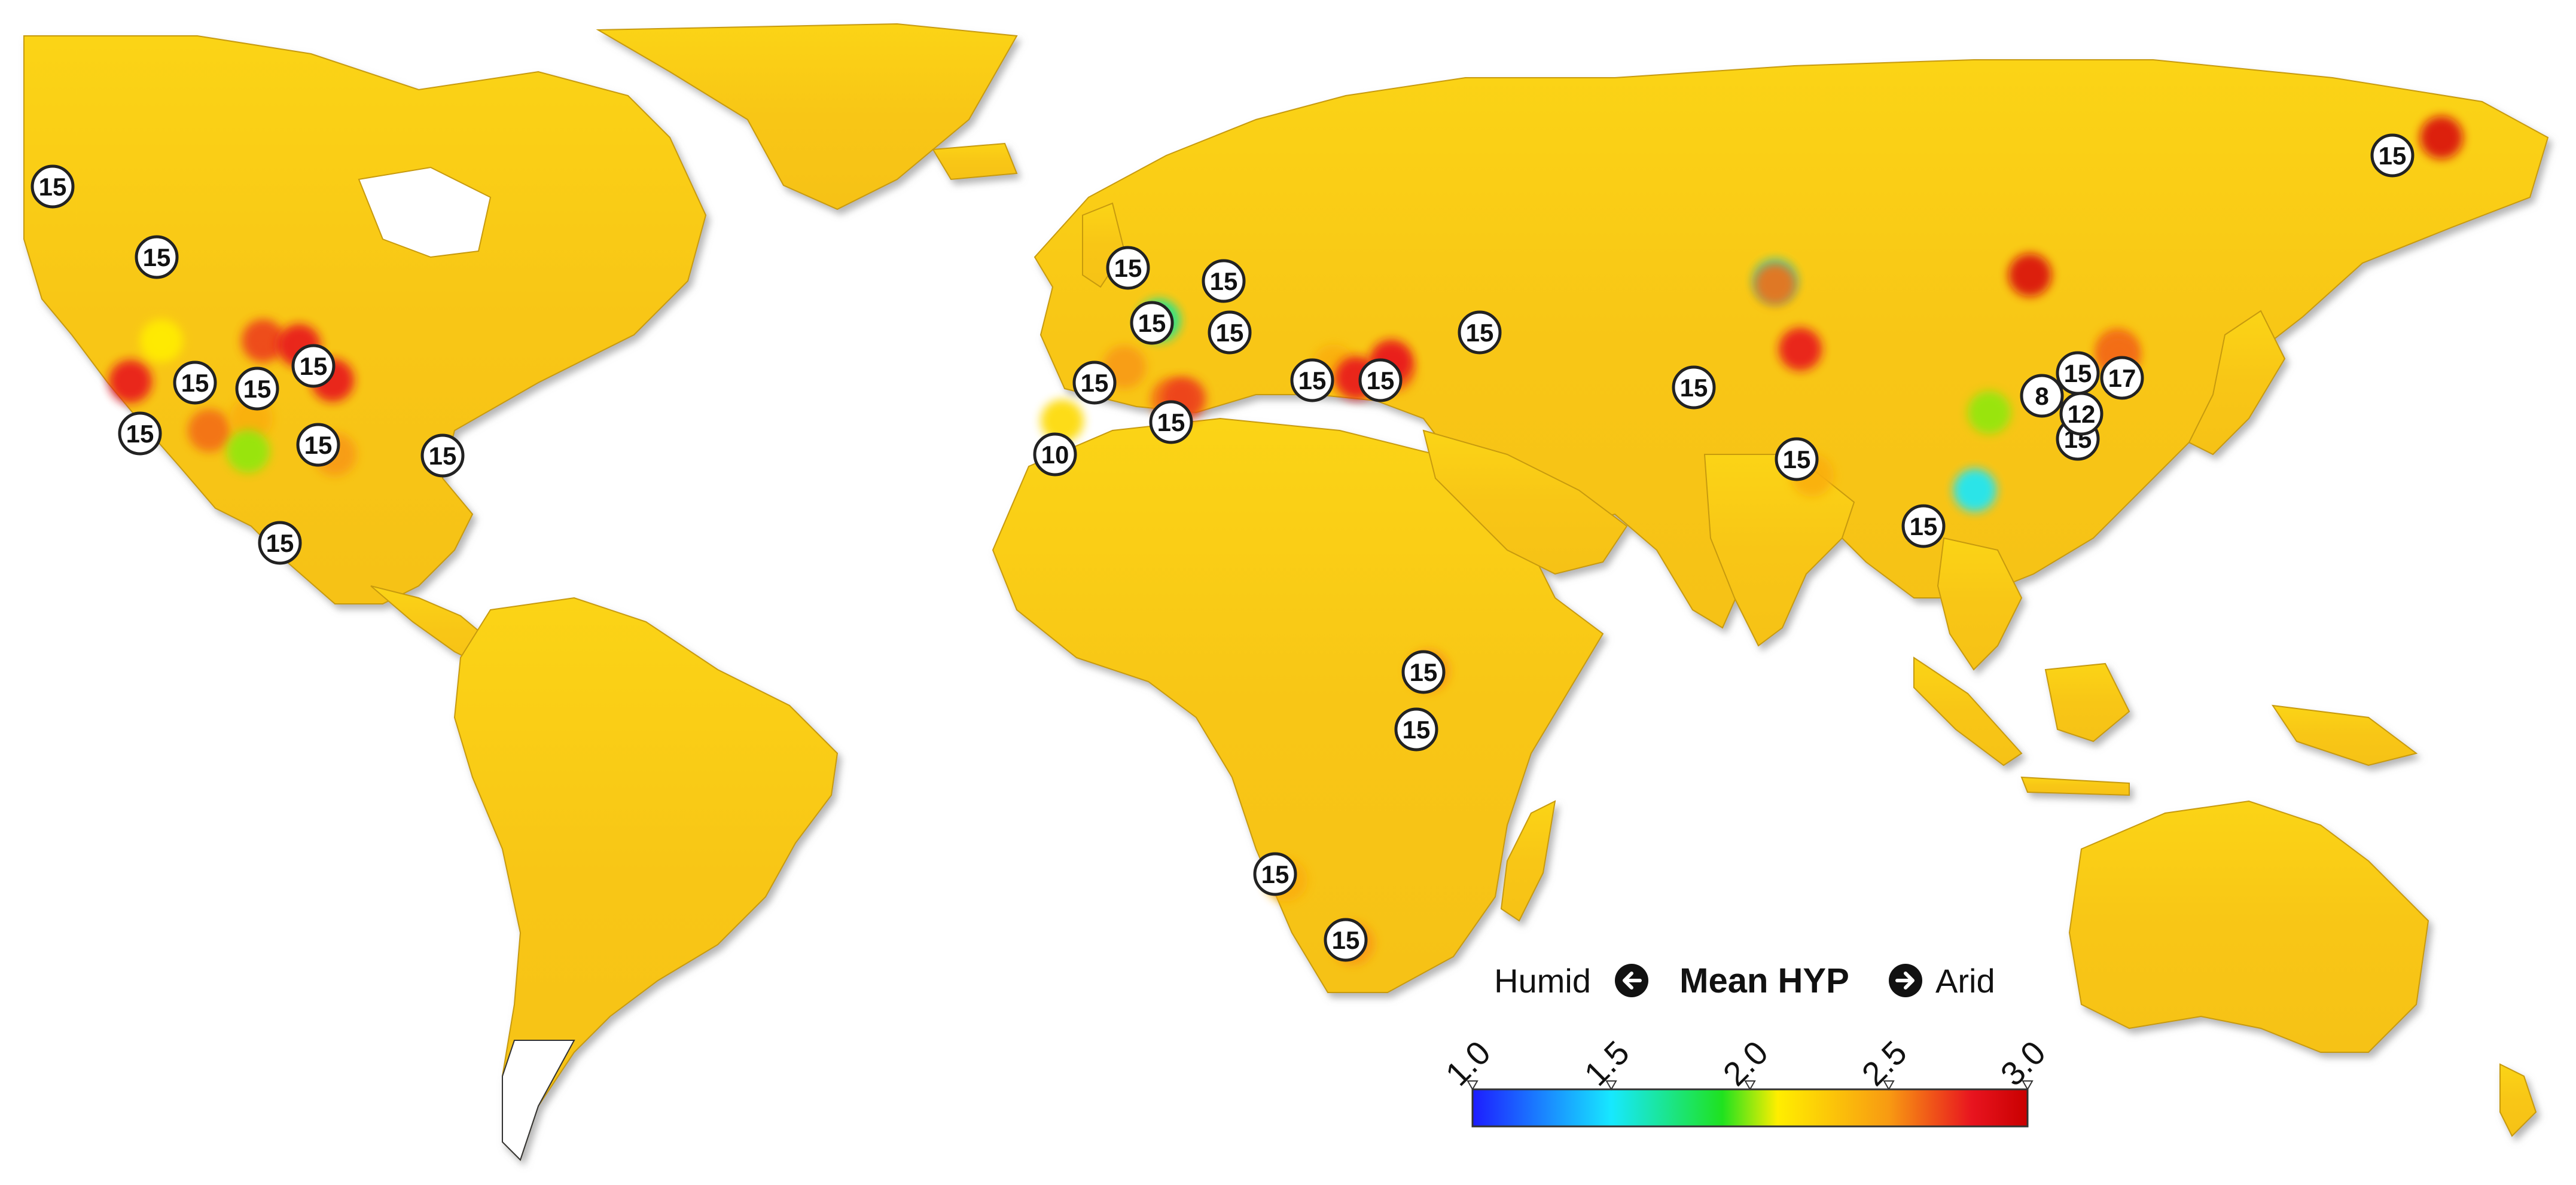 The width and height of the screenshot is (2576, 1185). I want to click on patagonia-no-data, so click(539, 1100).